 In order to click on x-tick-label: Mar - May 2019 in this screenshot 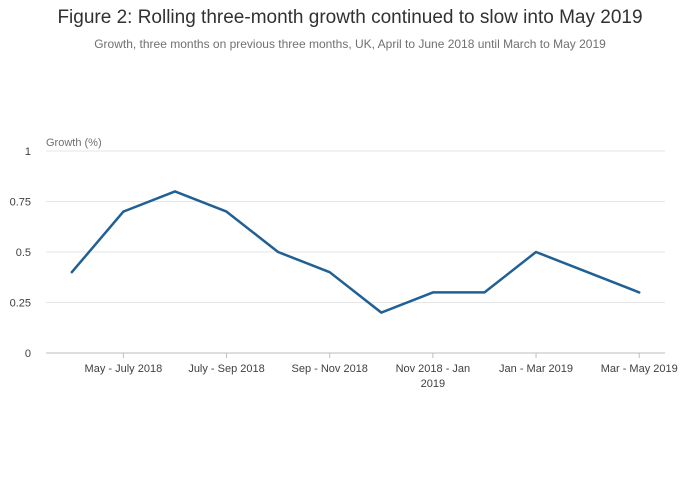, I will do `click(639, 369)`.